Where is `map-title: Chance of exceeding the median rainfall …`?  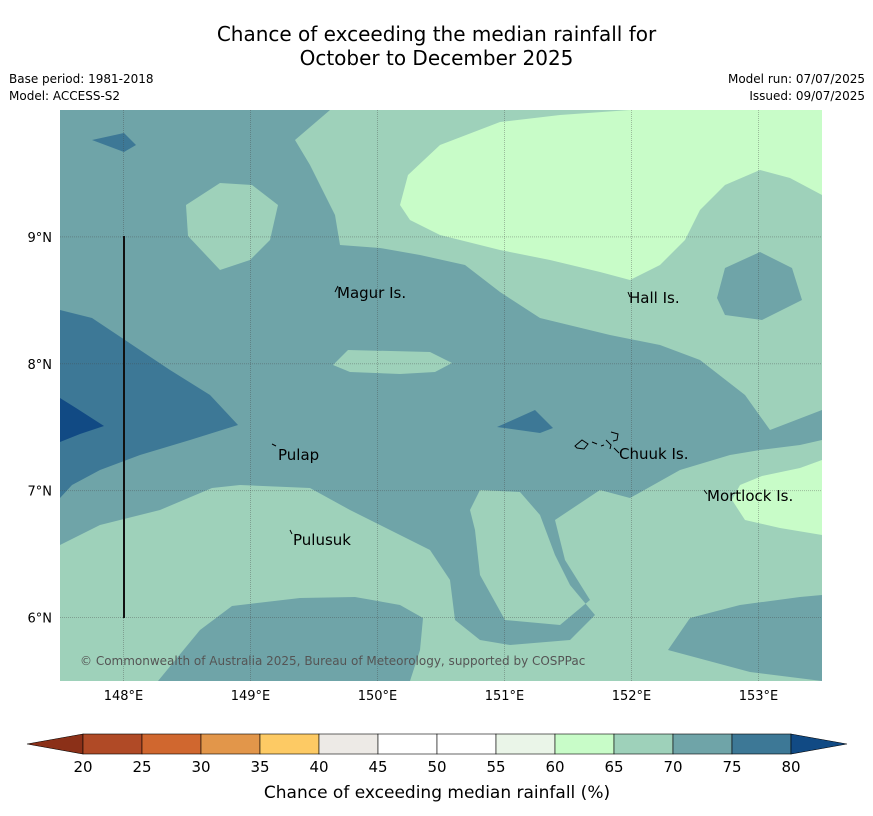
map-title: Chance of exceeding the median rainfall … is located at coordinates (436, 46).